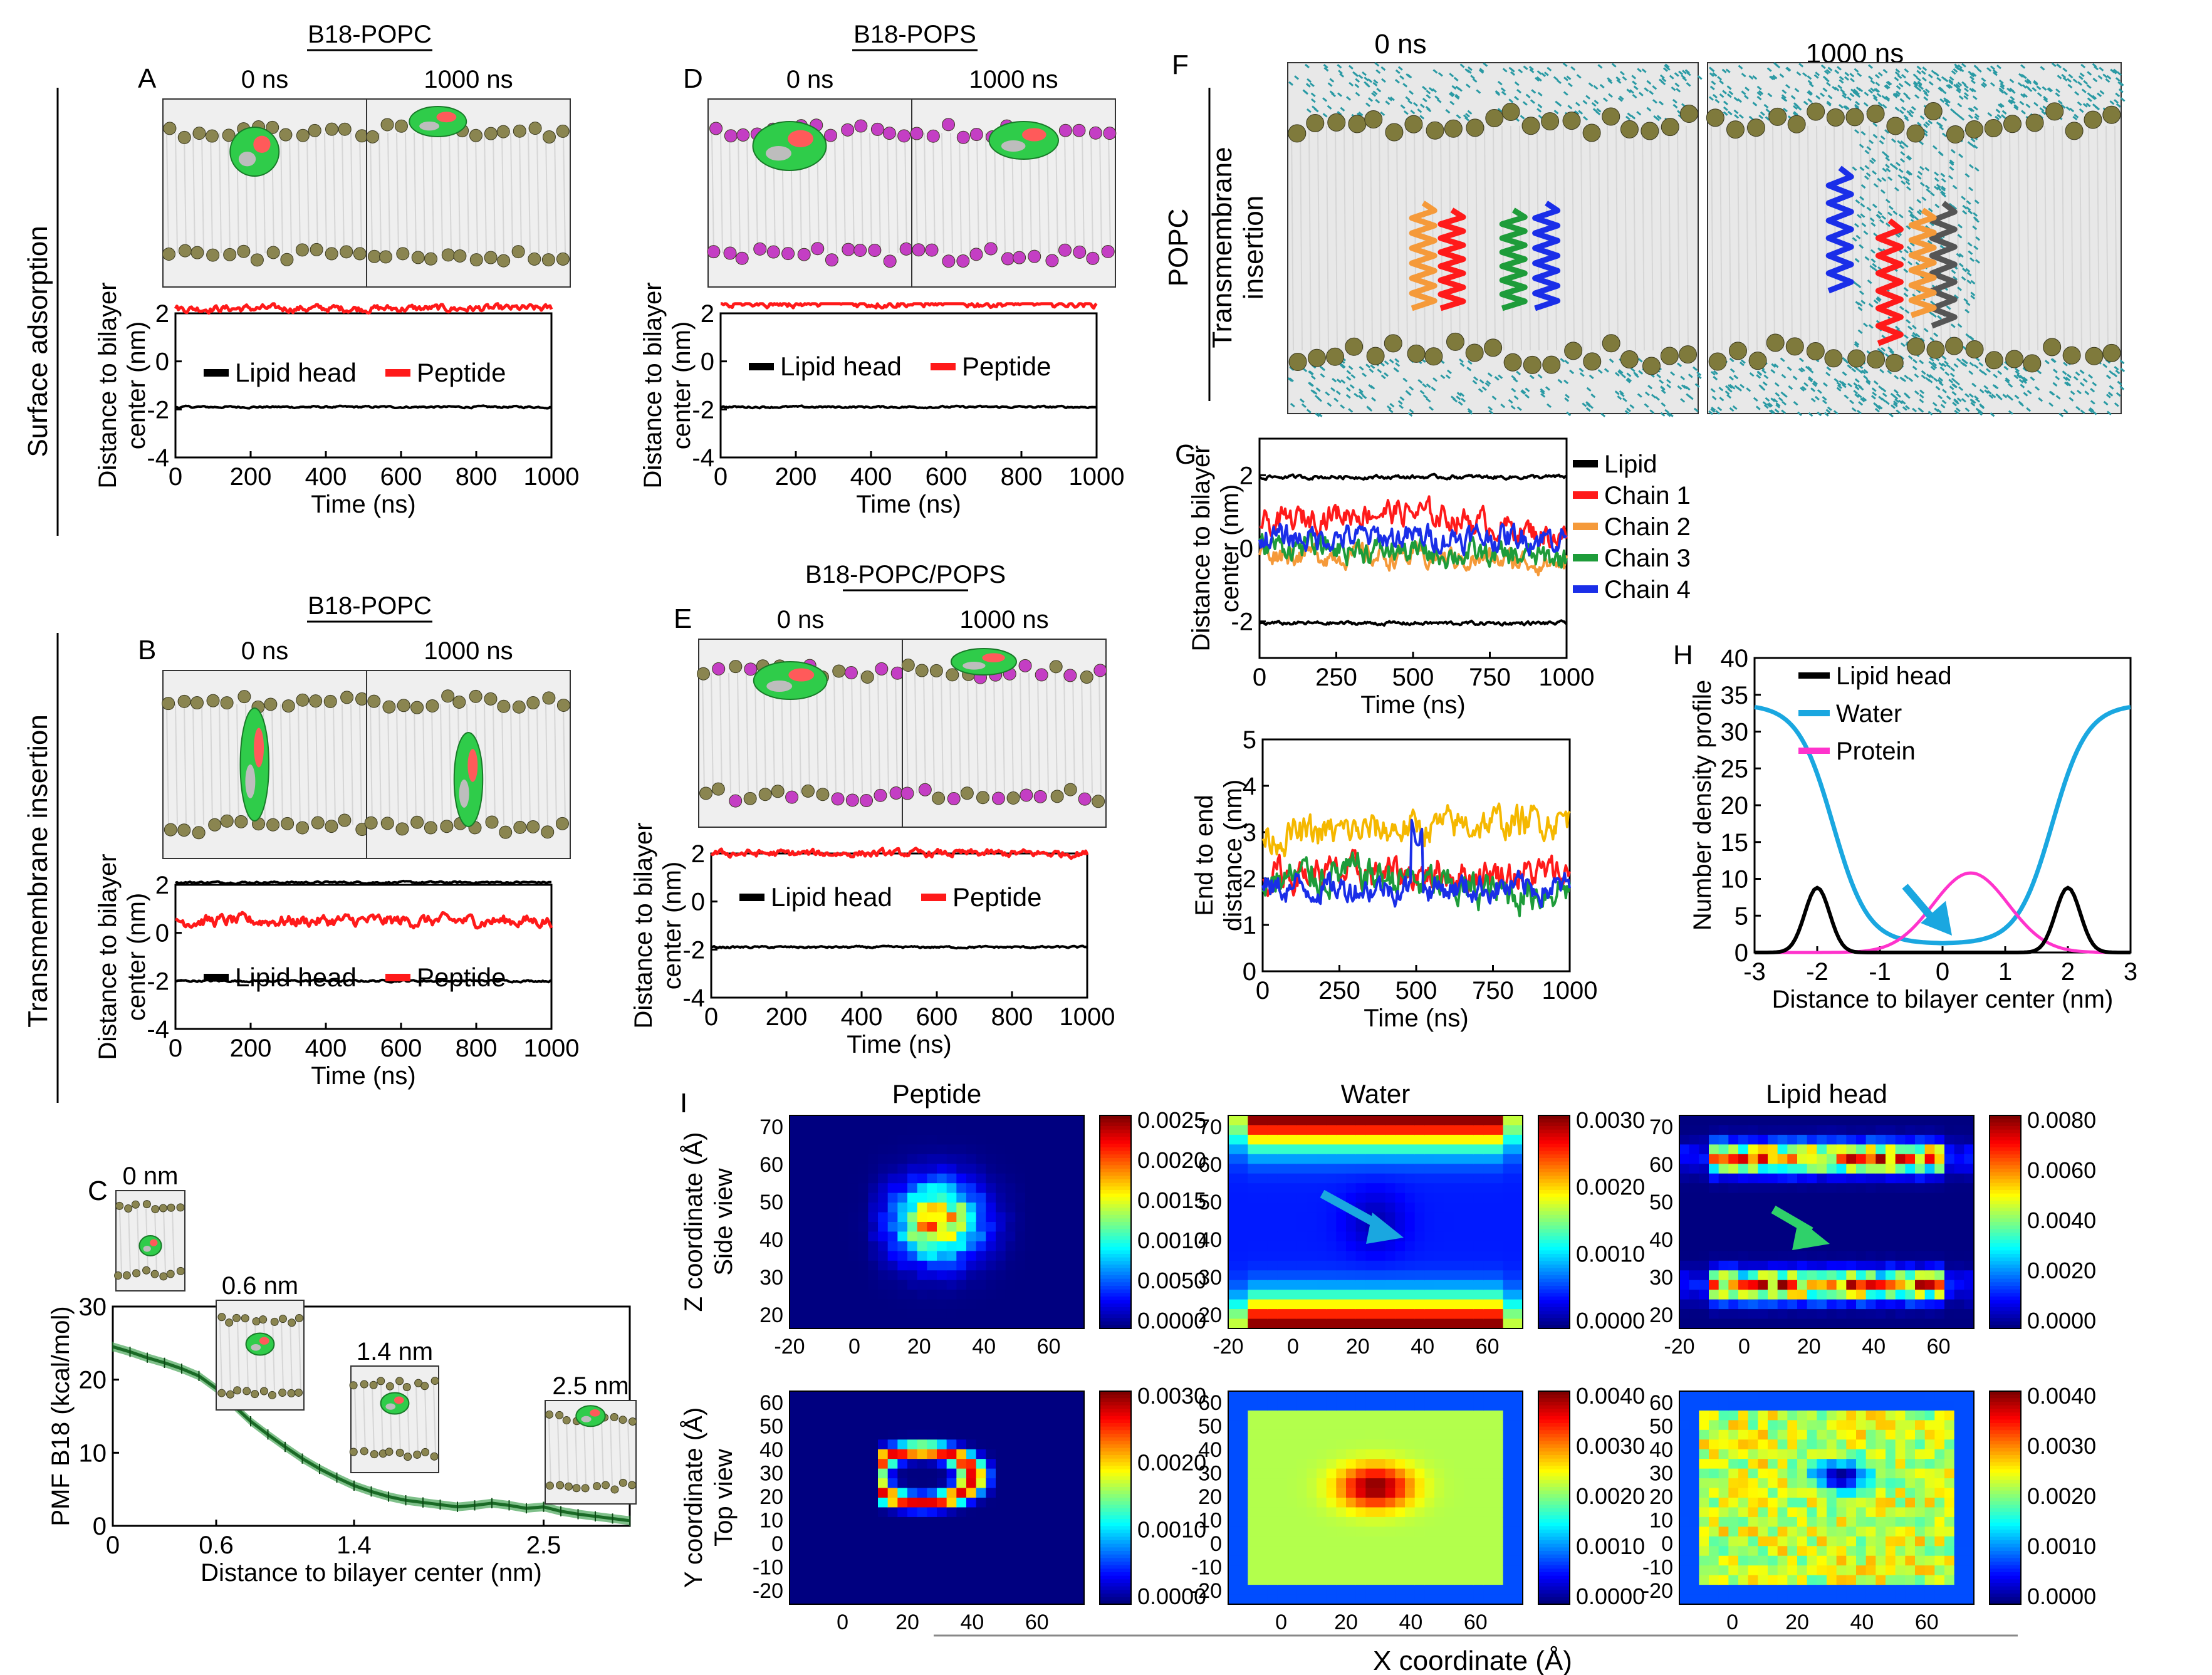 The image size is (2212, 1675). Describe the element at coordinates (162, 886) in the screenshot. I see `y-tick-label: 2` at that location.